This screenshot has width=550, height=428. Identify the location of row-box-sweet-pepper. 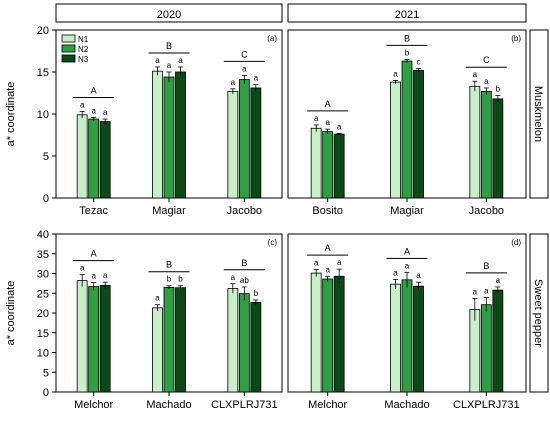
(539, 313).